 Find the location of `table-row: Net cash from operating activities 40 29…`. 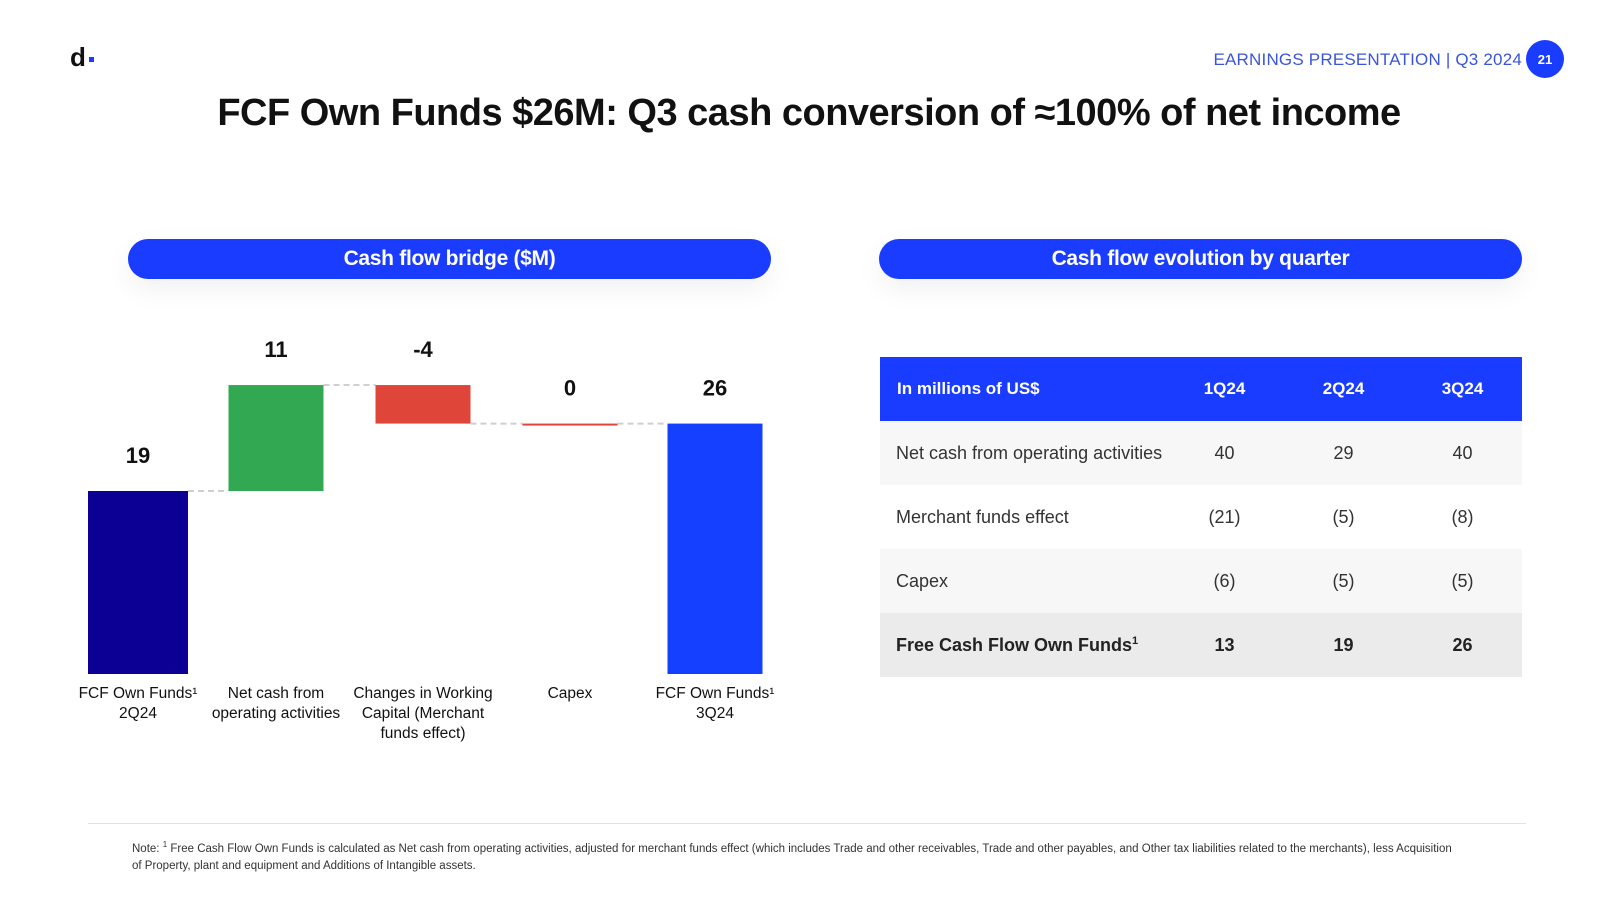

table-row: Net cash from operating activities 40 29… is located at coordinates (1201, 453).